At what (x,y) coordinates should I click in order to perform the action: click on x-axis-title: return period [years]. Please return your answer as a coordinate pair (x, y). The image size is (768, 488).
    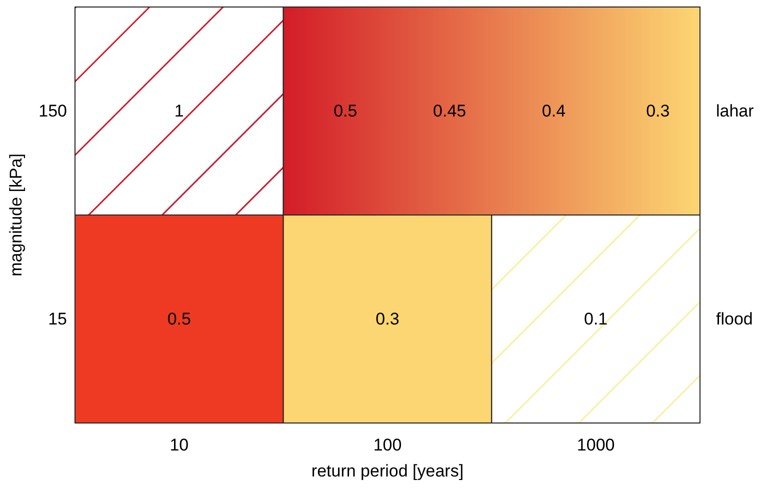
    Looking at the image, I should click on (387, 471).